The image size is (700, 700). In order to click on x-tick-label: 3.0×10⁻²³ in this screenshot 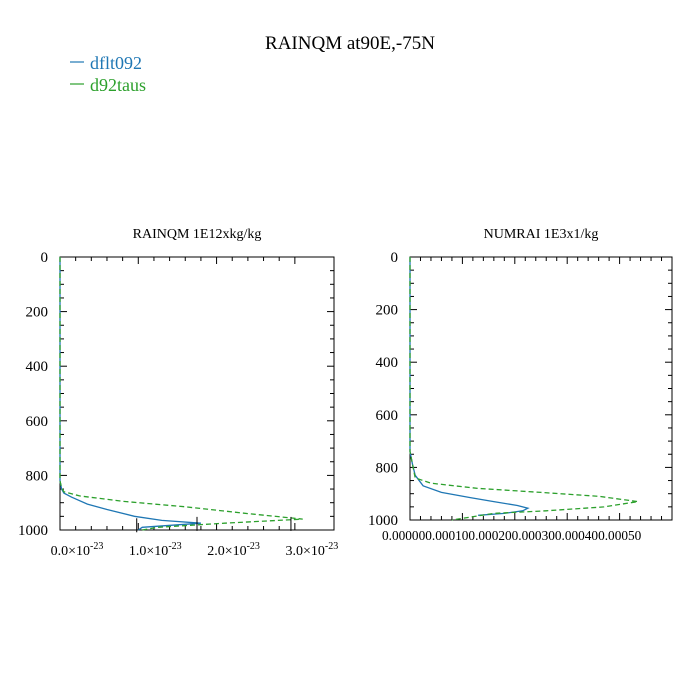, I will do `click(311, 550)`.